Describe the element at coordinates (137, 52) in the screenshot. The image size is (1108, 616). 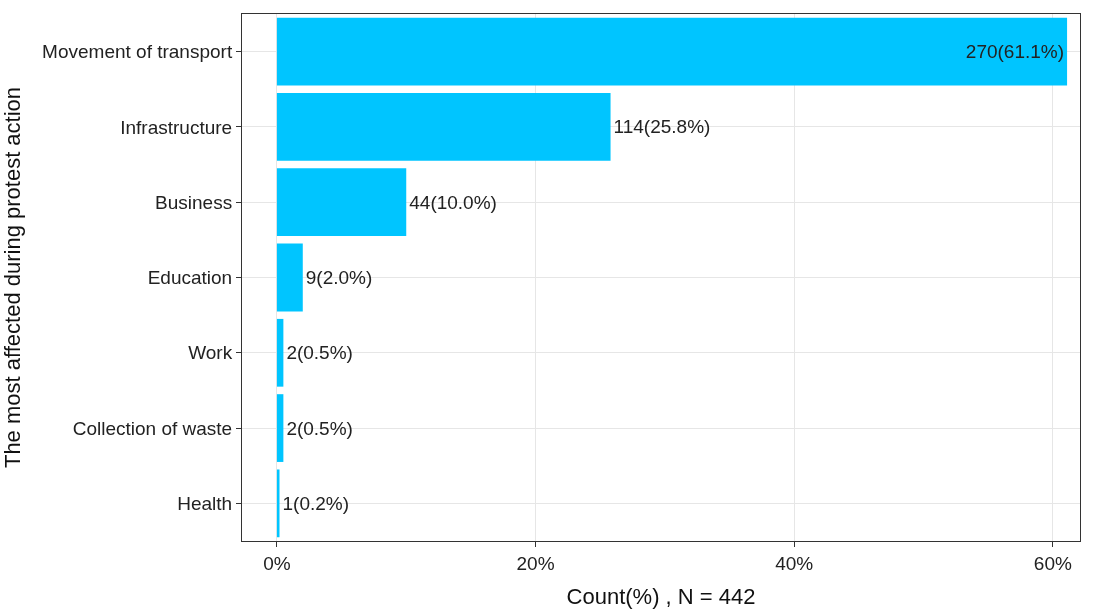
I see `y-tick-label: Movement of transport` at that location.